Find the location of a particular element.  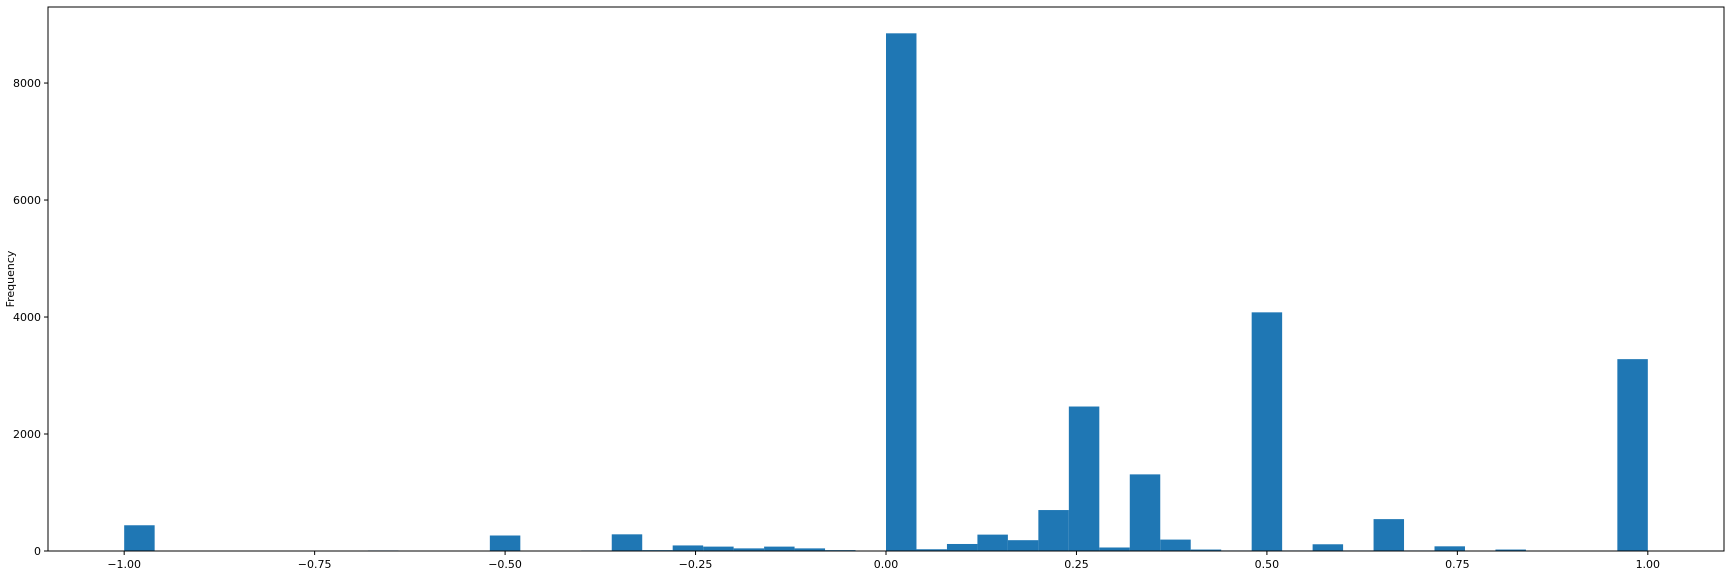

y-tick-label-1: 2000 is located at coordinates (27, 434).